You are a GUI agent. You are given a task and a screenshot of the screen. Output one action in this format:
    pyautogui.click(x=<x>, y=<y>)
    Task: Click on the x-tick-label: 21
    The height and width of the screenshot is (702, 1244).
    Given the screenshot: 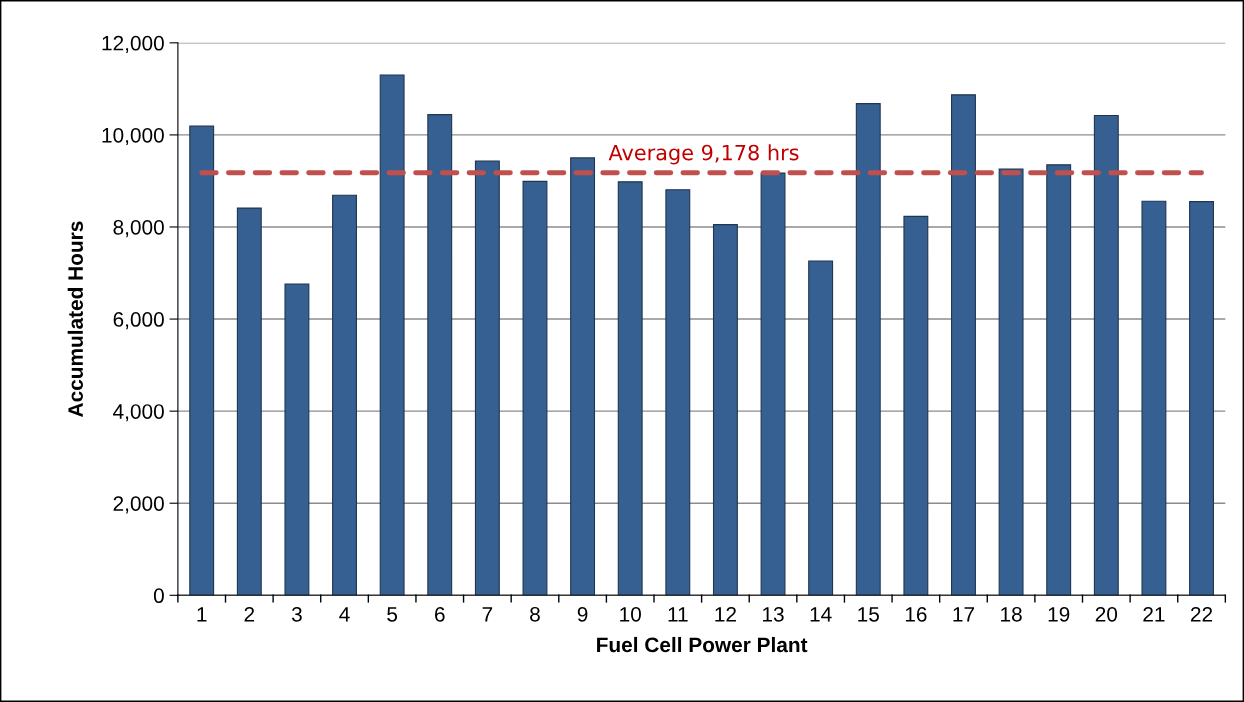 What is the action you would take?
    pyautogui.click(x=1154, y=614)
    